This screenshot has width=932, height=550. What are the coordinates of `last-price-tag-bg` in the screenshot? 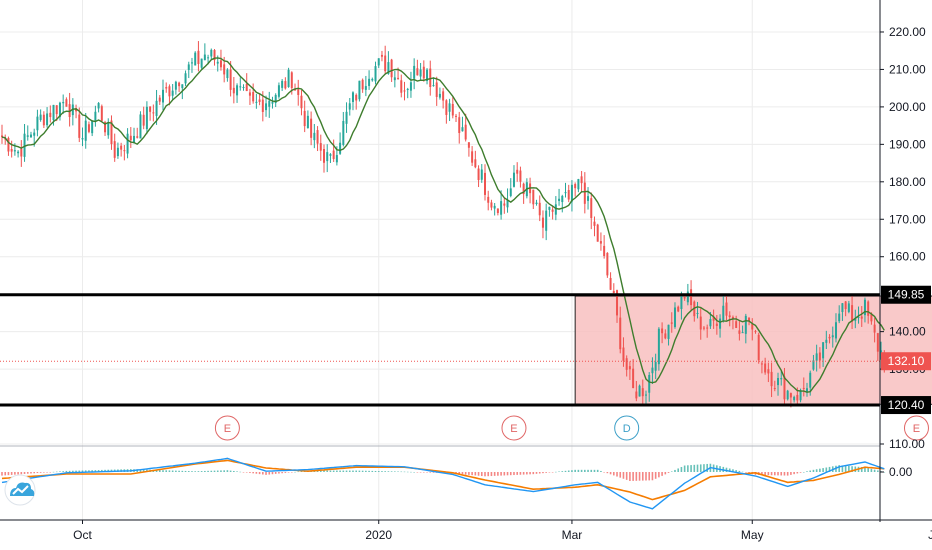 It's located at (906, 361).